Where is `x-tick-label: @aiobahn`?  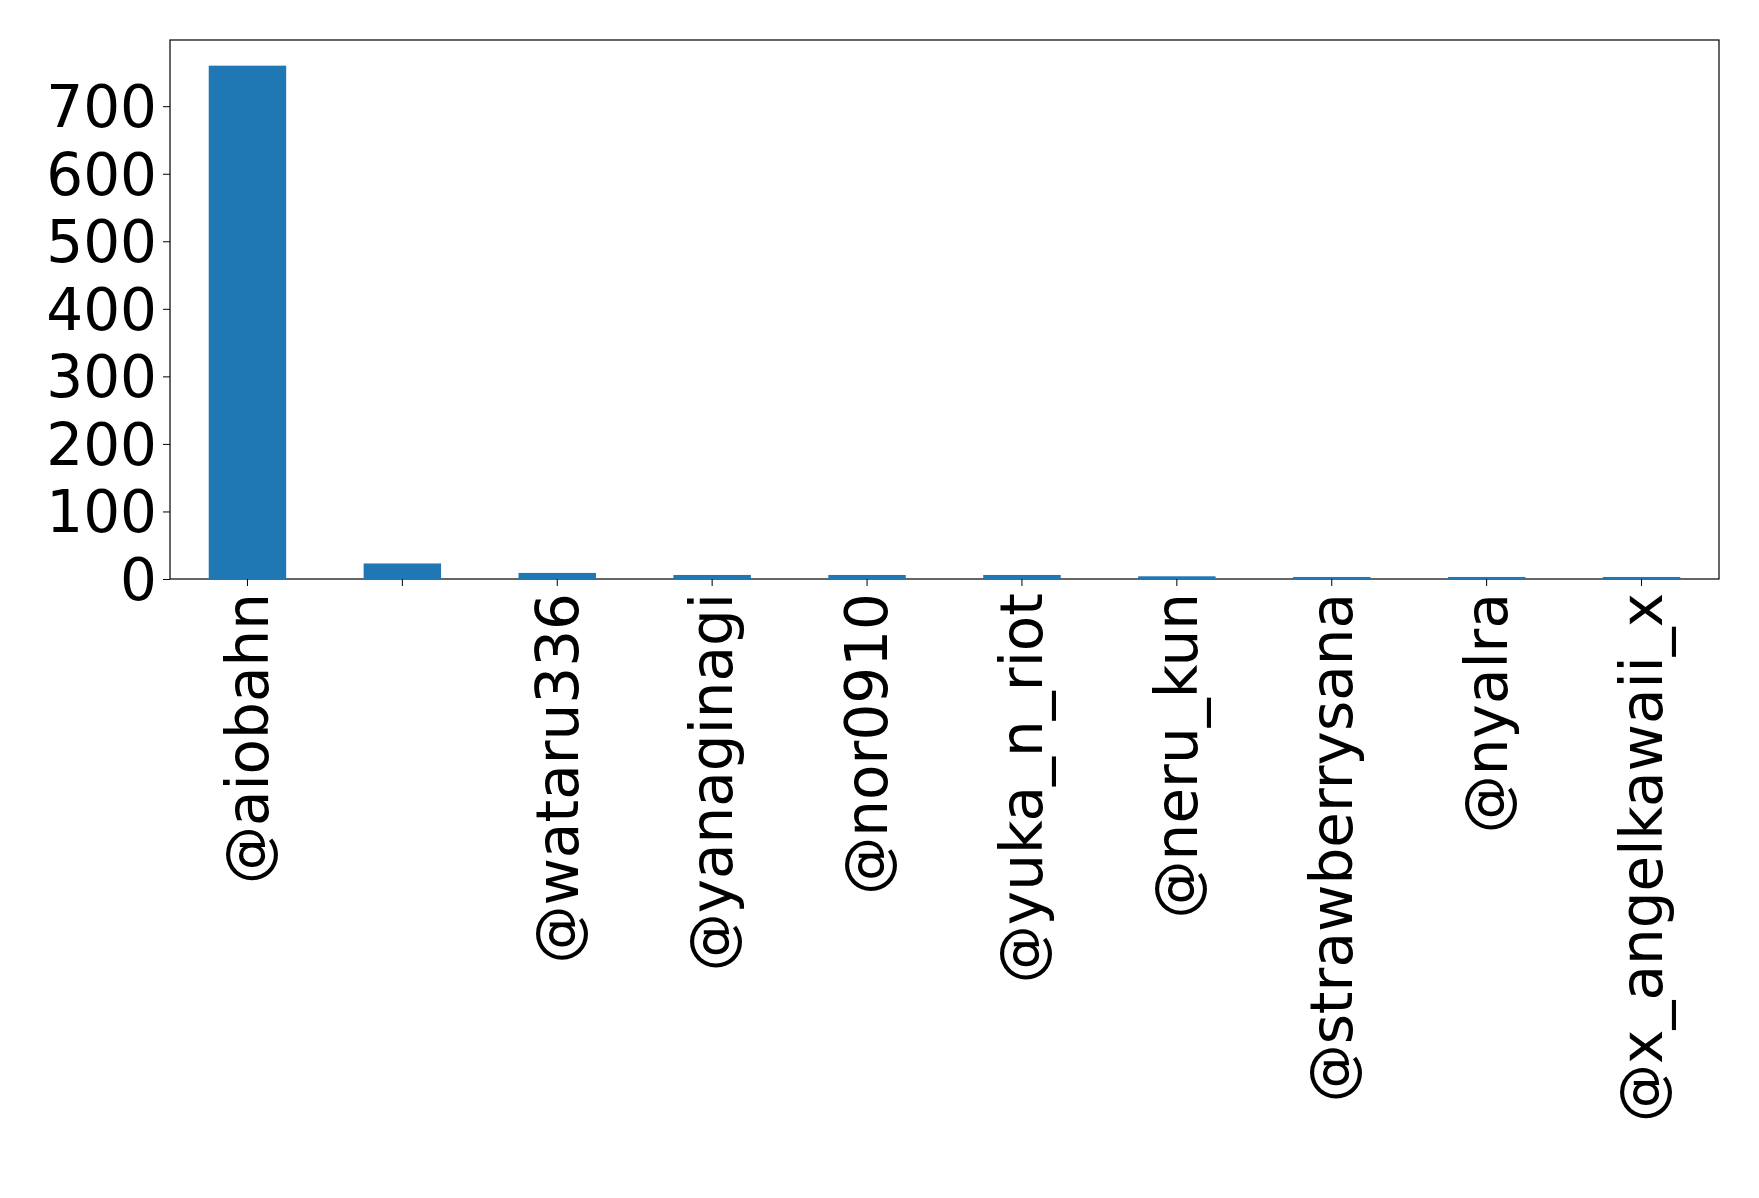
x-tick-label: @aiobahn is located at coordinates (247, 739).